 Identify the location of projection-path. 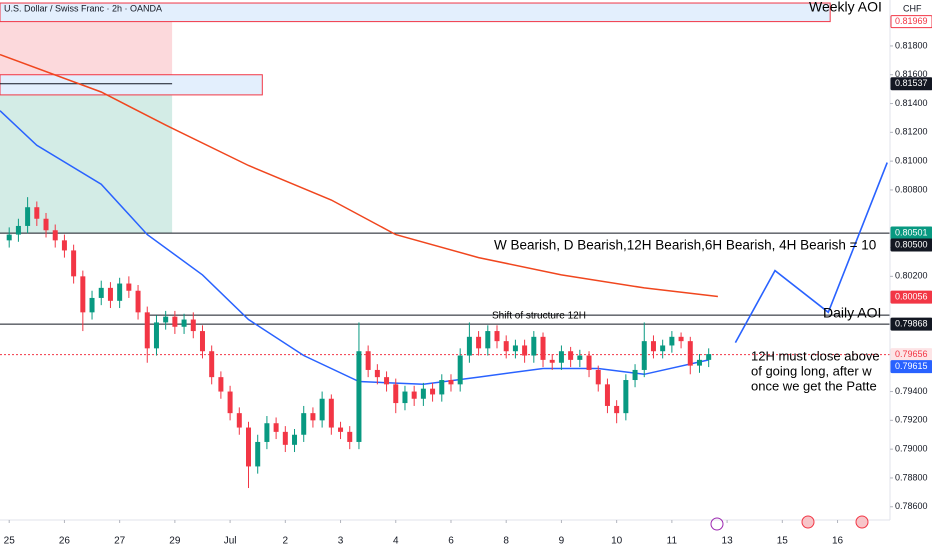
(811, 252).